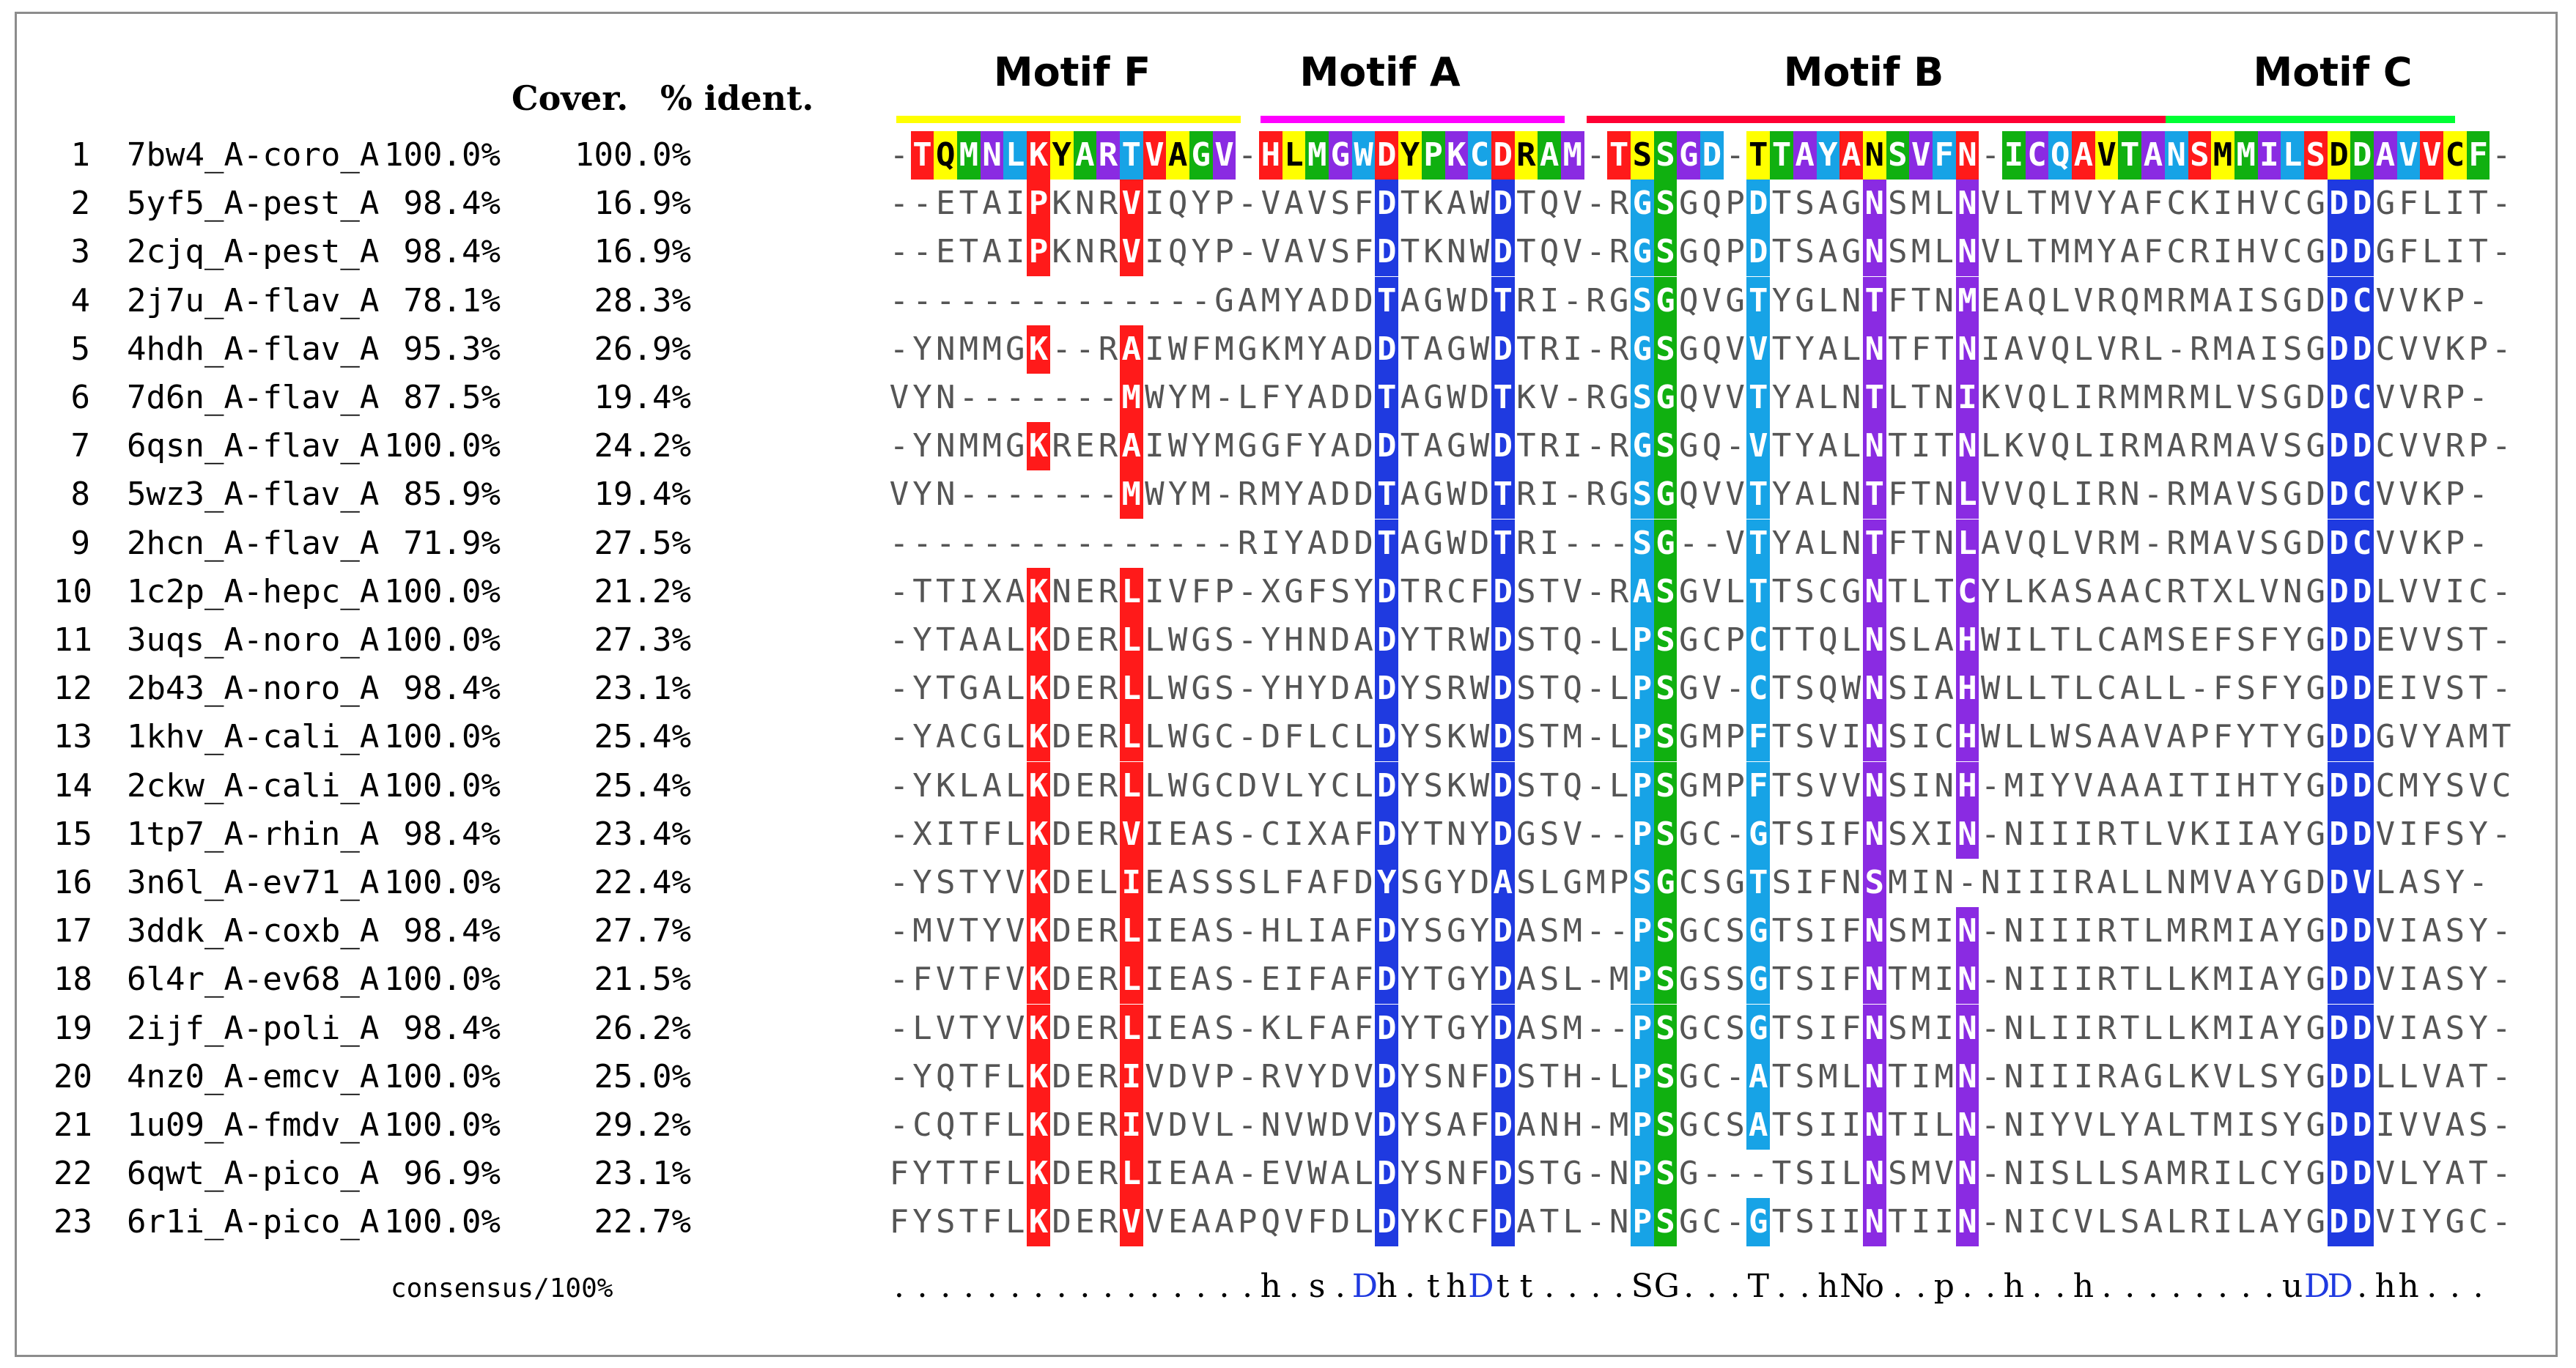  What do you see at coordinates (80, 446) in the screenshot?
I see `row-index: 7` at bounding box center [80, 446].